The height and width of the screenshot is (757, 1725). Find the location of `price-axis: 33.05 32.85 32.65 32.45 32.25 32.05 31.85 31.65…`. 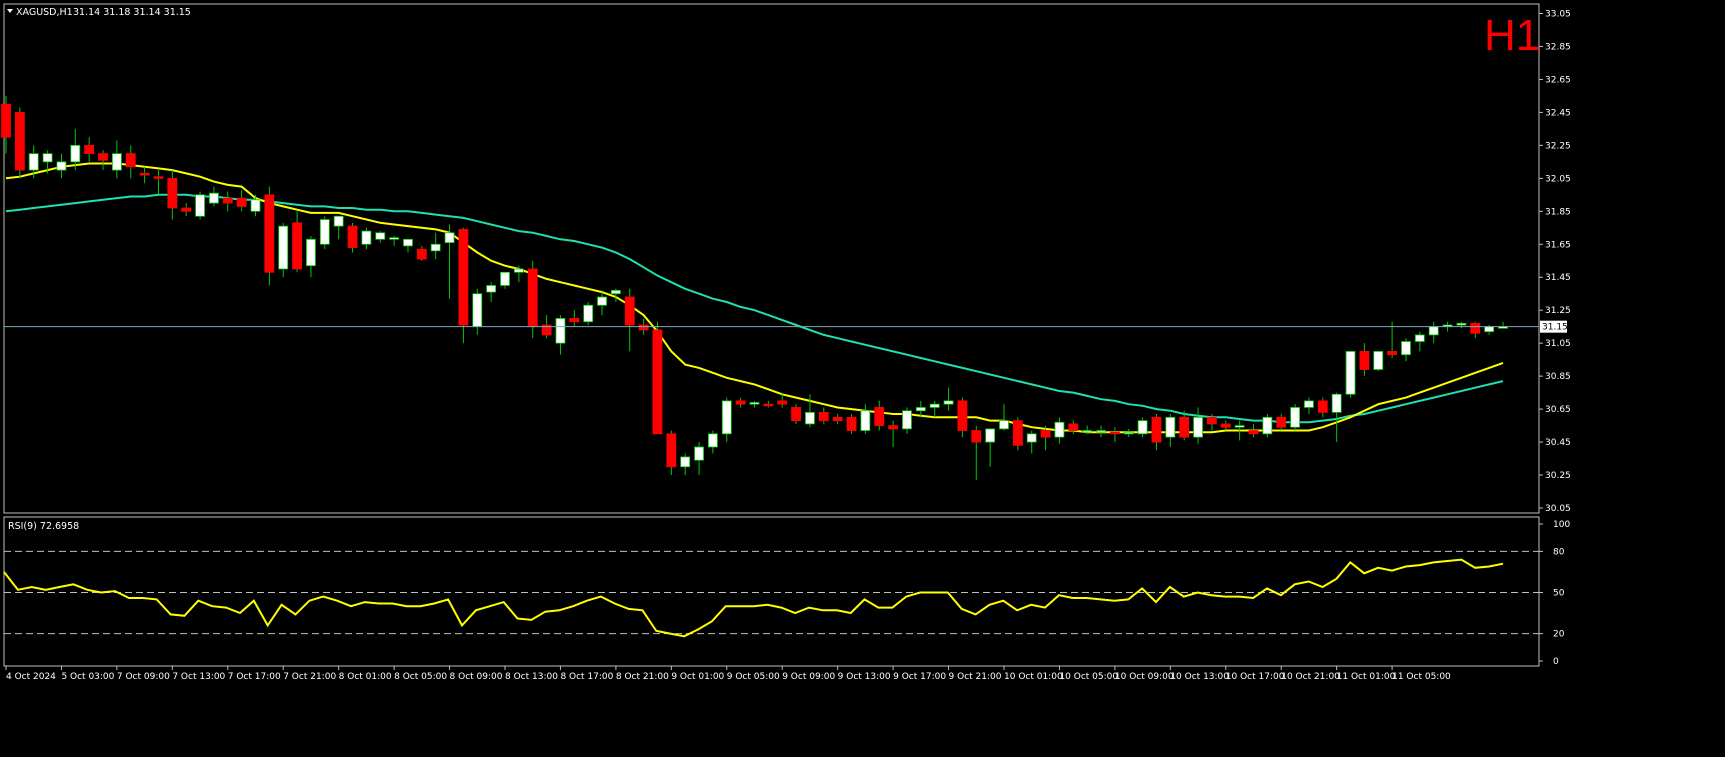

price-axis: 33.05 32.85 32.65 32.45 32.25 32.05 31.85 31.65… is located at coordinates (1555, 262).